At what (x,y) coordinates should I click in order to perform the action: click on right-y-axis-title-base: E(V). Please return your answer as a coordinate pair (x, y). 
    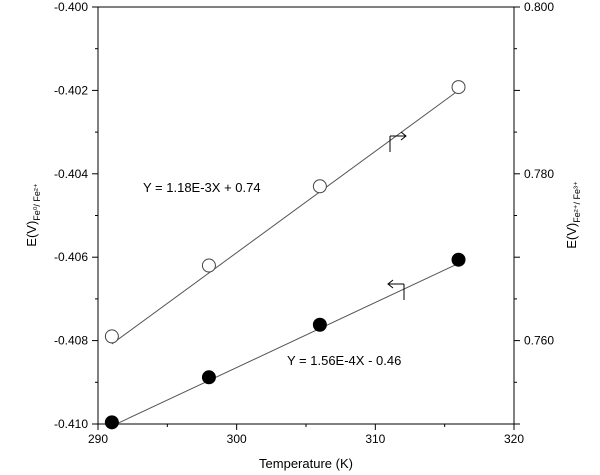
    Looking at the image, I should click on (571, 236).